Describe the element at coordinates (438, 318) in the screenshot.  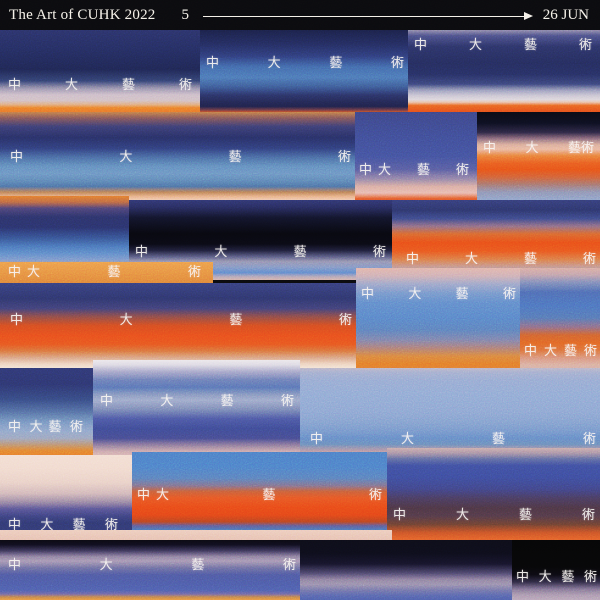
I see `gradient-block-b4-mid: 中大藝術` at that location.